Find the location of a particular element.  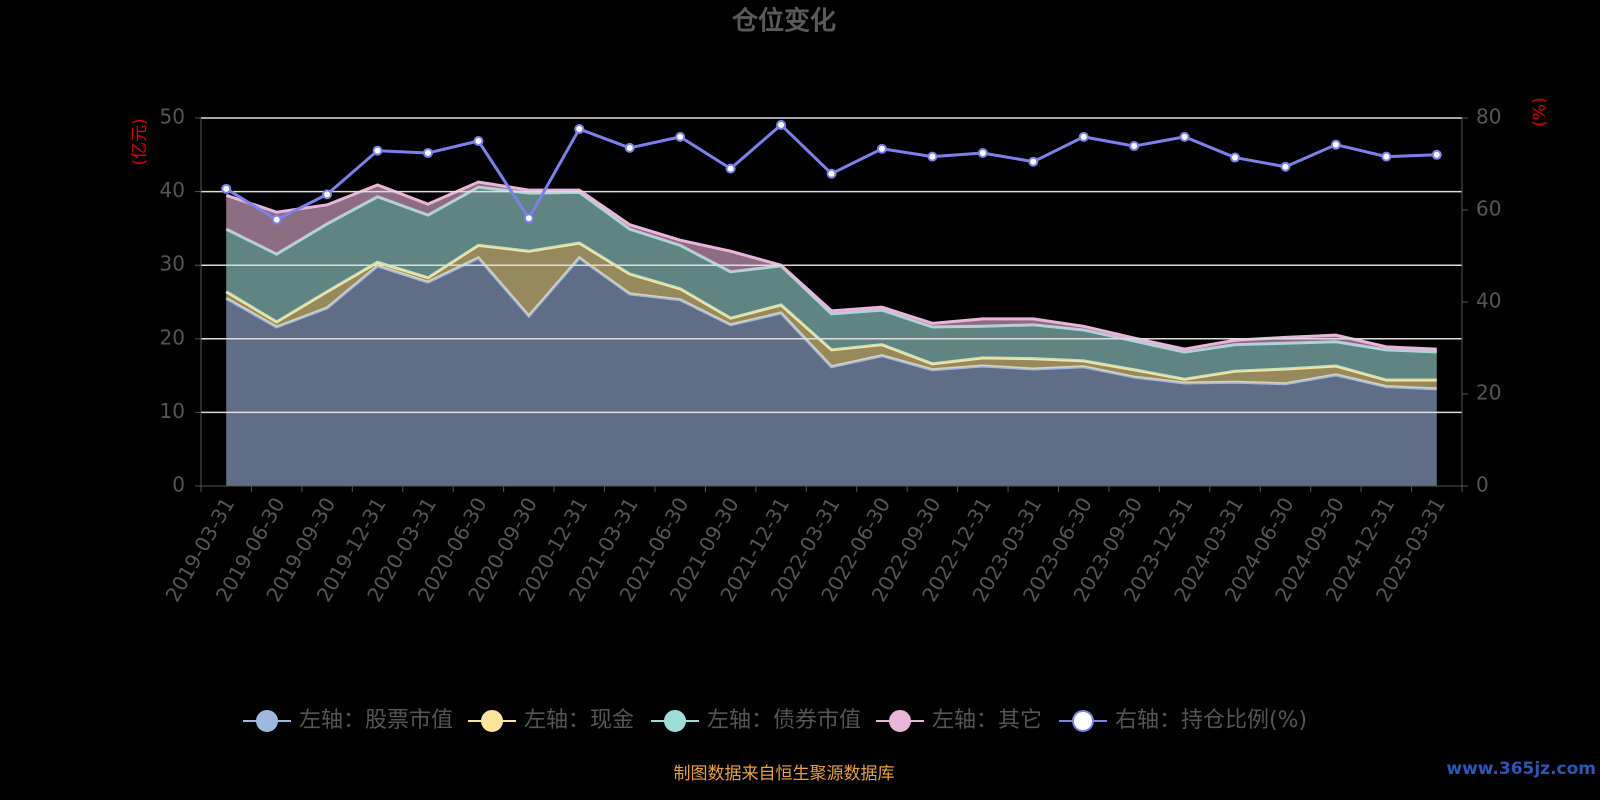

y2-tick-label: 20 is located at coordinates (1488, 393).